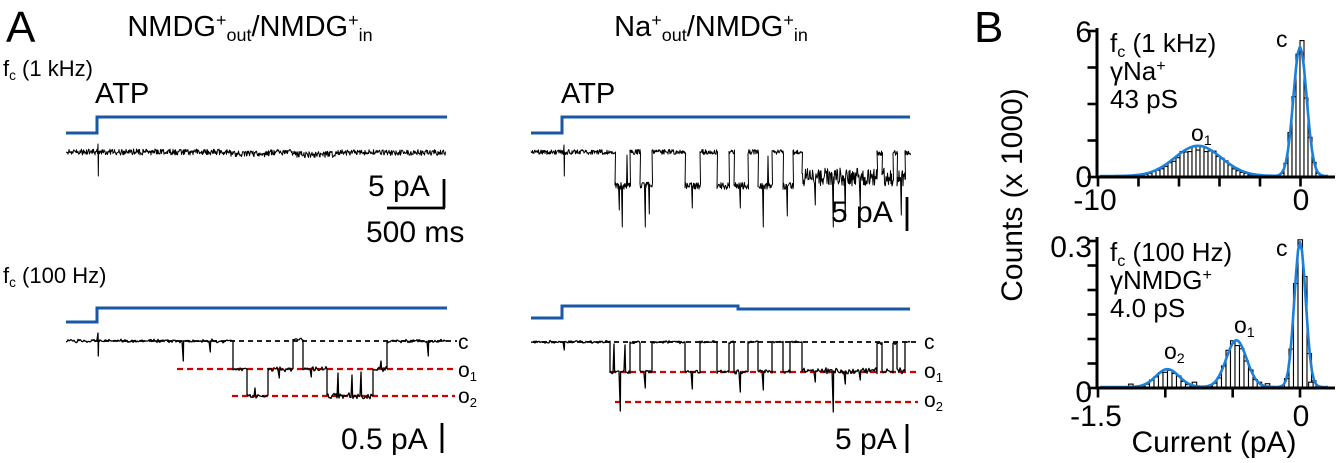 Image resolution: width=1340 pixels, height=463 pixels. Describe the element at coordinates (1071, 247) in the screenshot. I see `hist2-ymax-label: 0.3` at that location.